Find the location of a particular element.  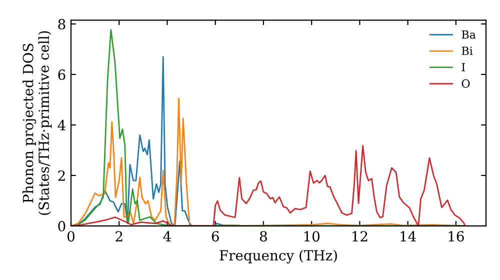

x-tick-label: 8 is located at coordinates (263, 236).